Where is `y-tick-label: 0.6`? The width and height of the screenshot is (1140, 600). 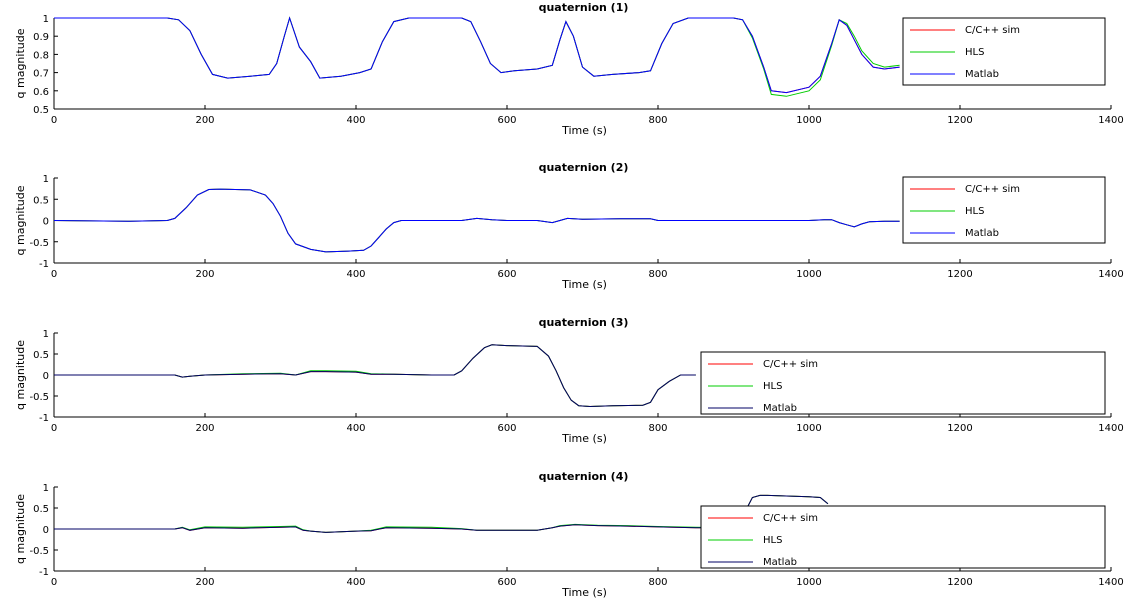
y-tick-label: 0.6 is located at coordinates (41, 92).